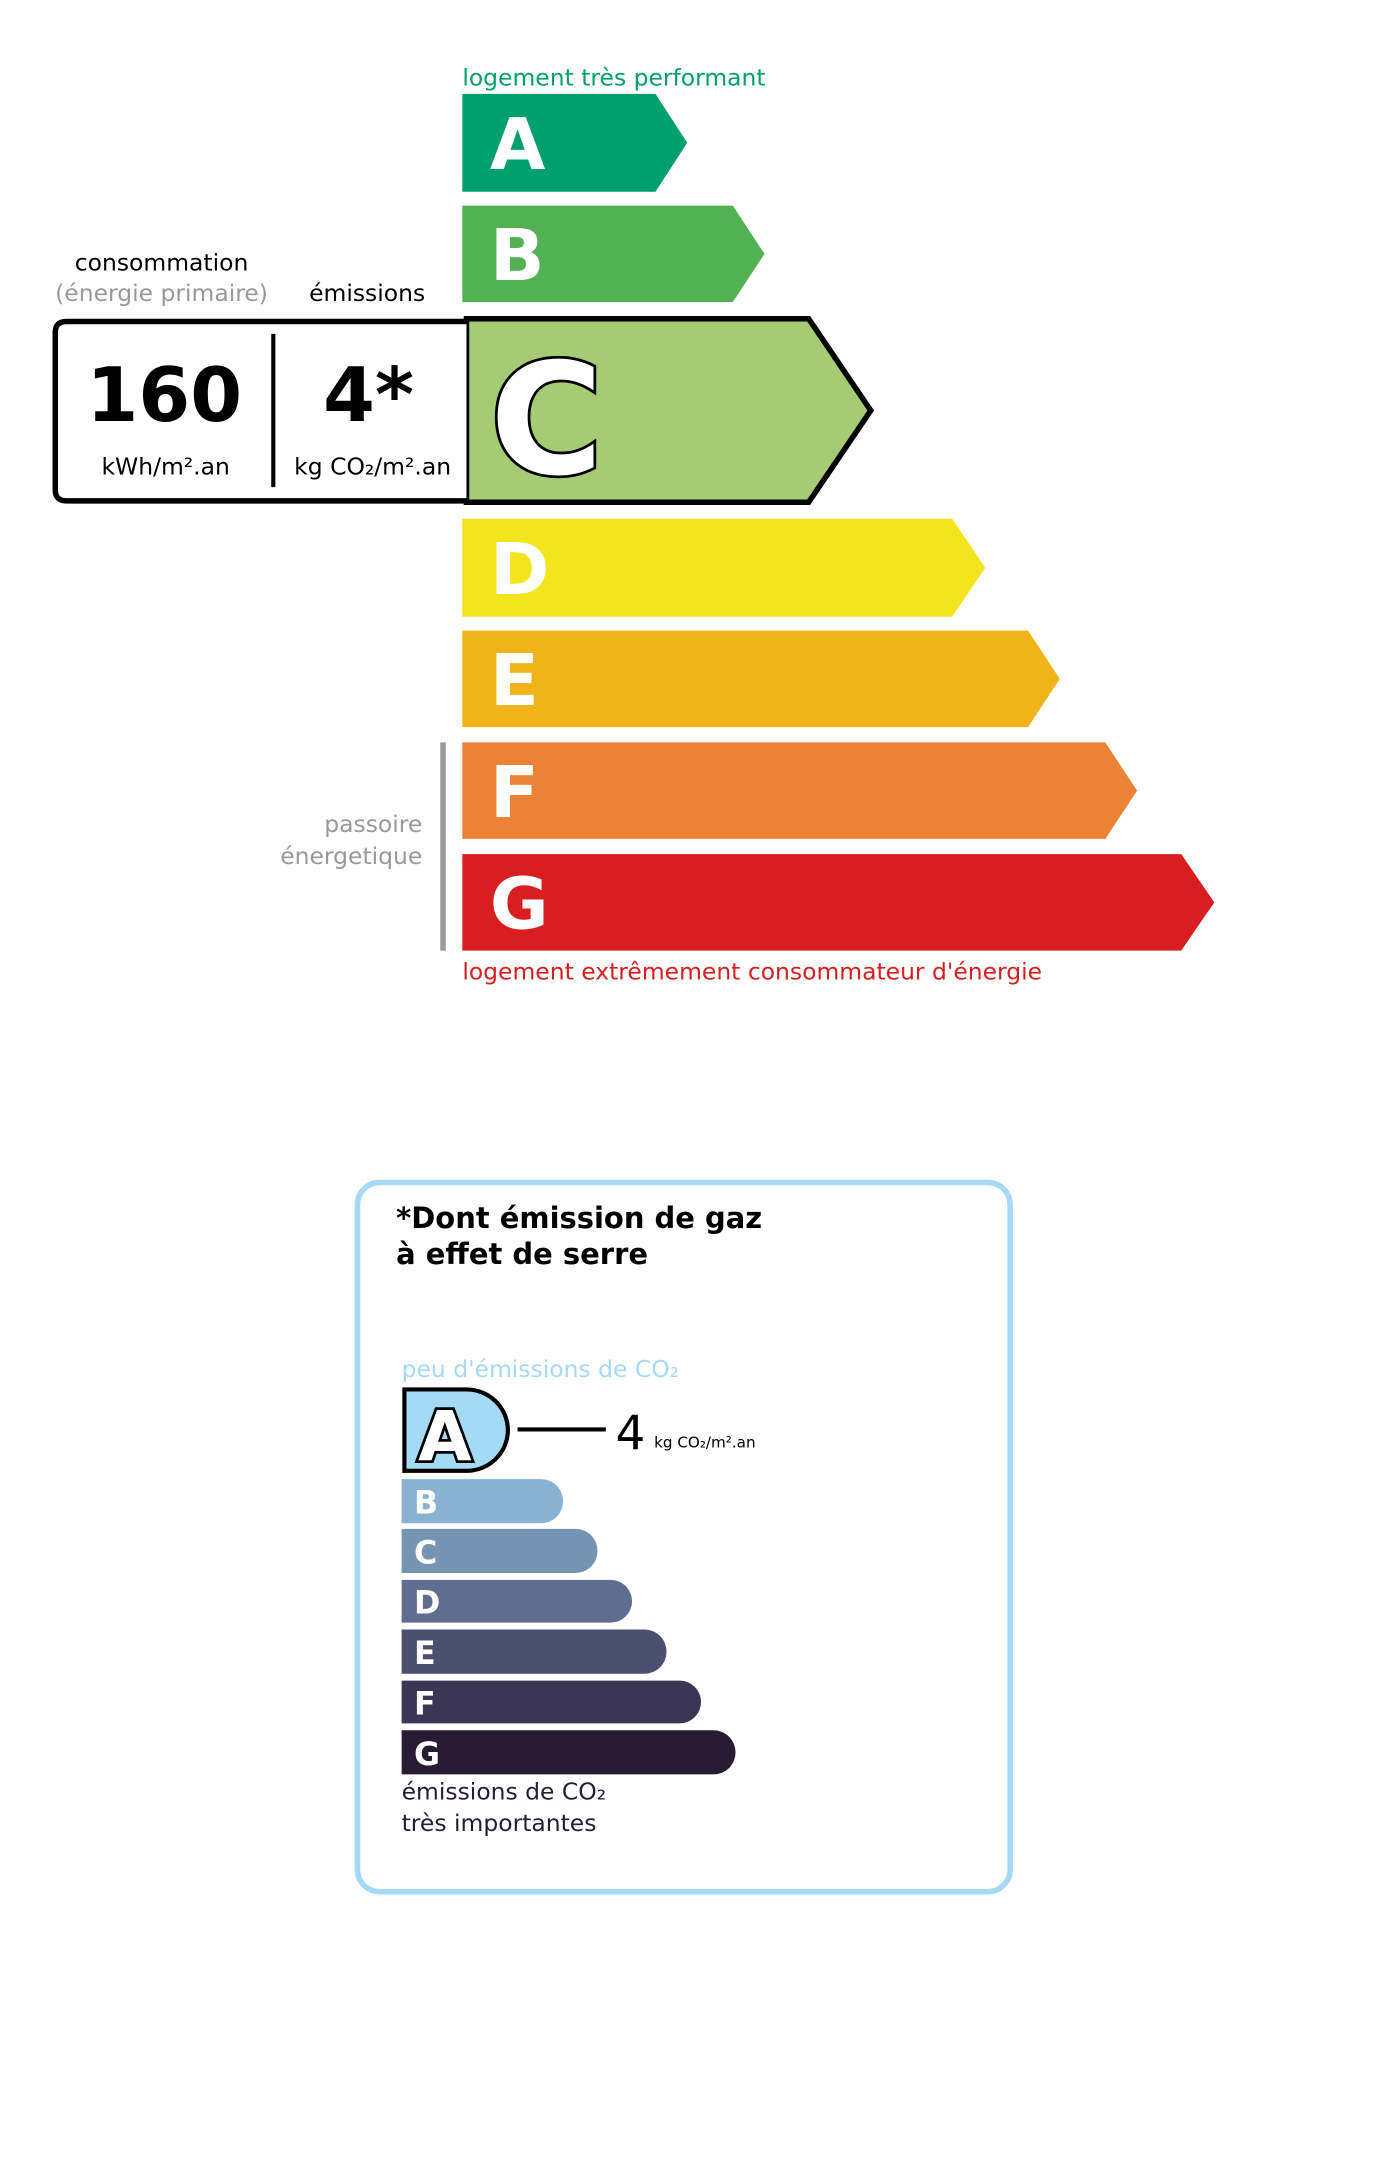  I want to click on passoire-label-1: passoire, so click(373, 824).